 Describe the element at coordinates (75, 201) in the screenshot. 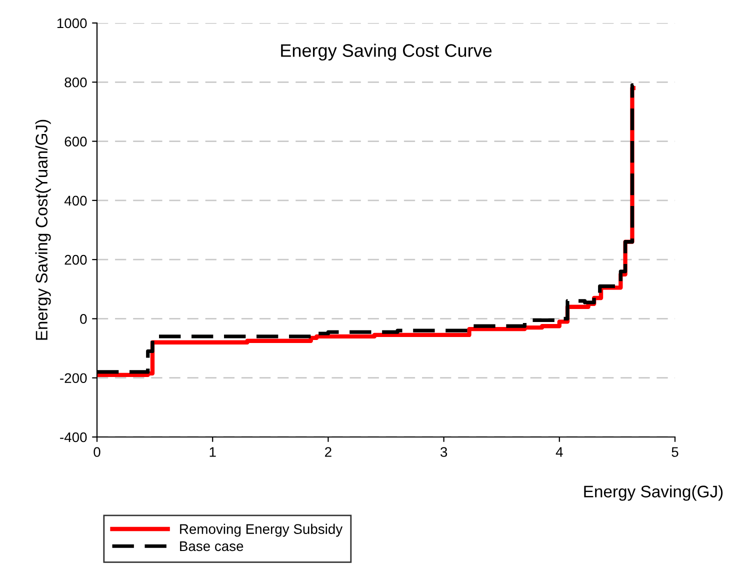

I see `y-tick-label: 400` at that location.